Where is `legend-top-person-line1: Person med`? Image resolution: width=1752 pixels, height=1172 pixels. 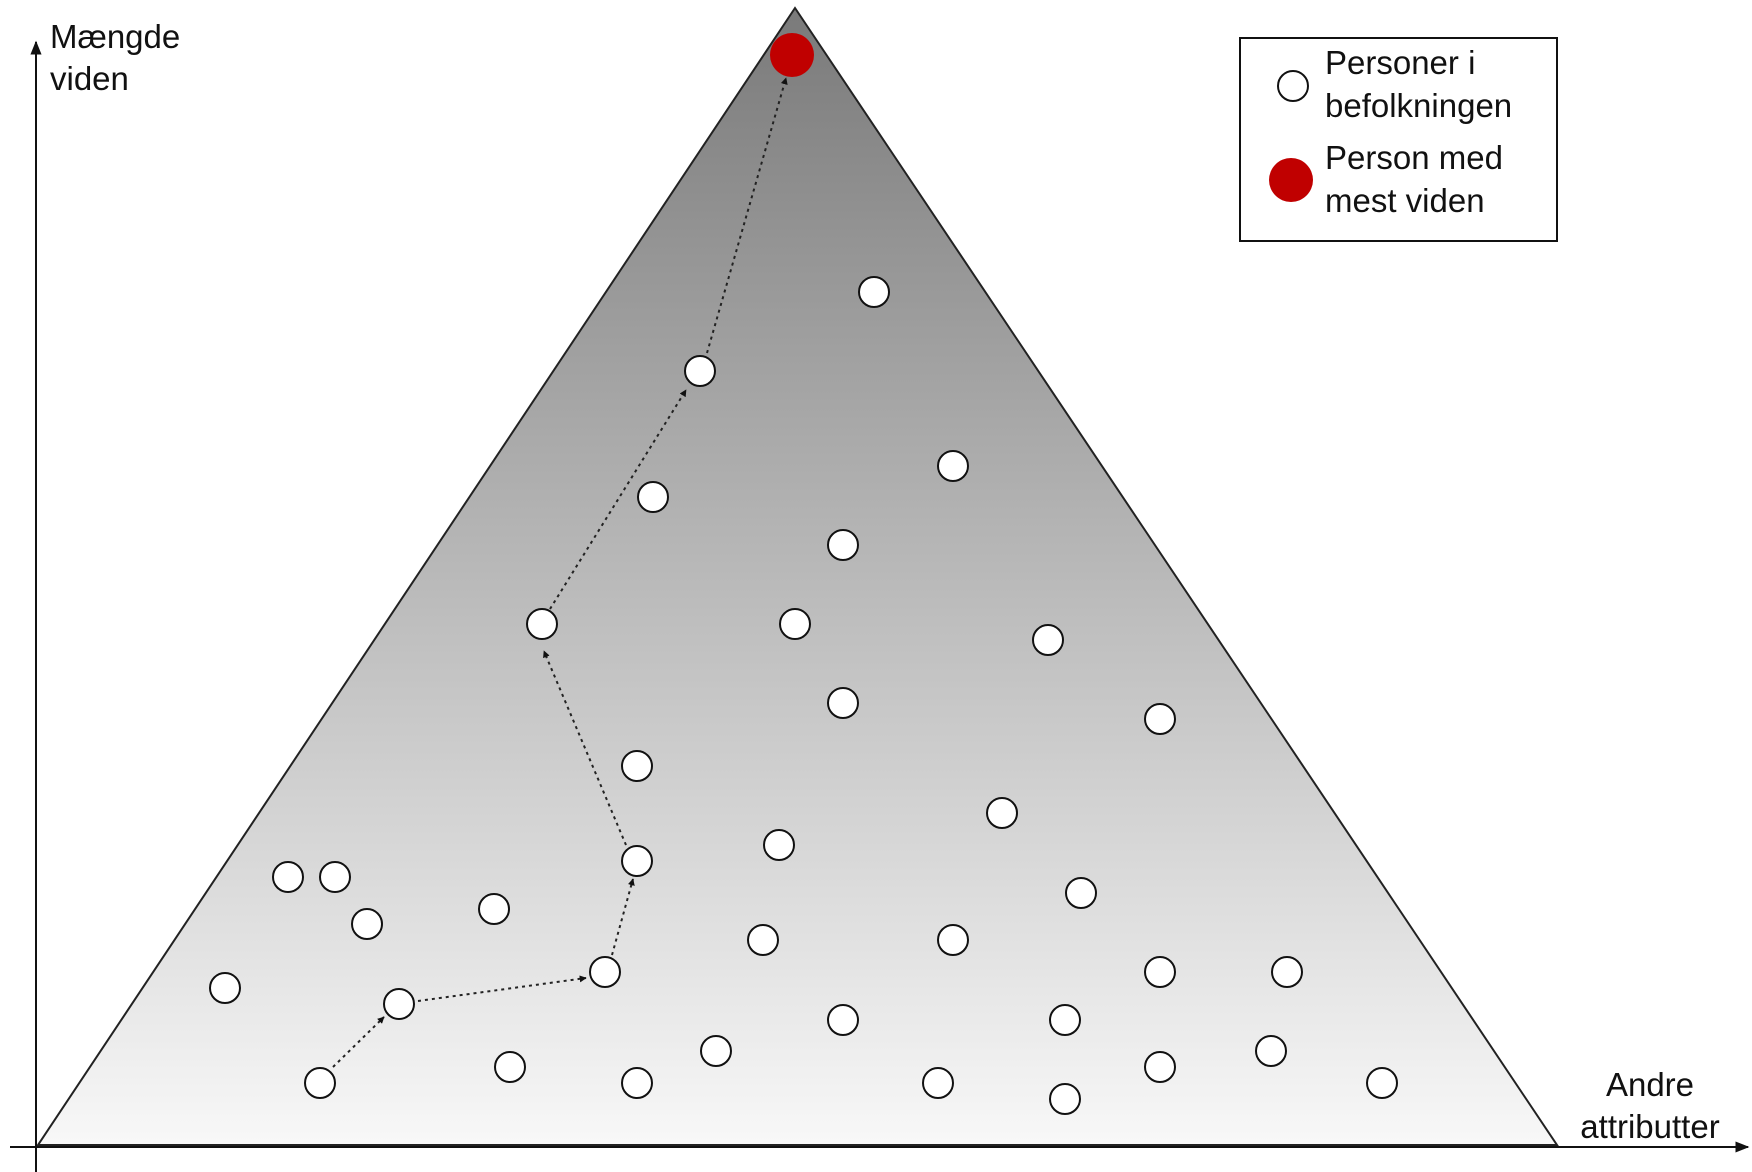
legend-top-person-line1: Person med is located at coordinates (1414, 157).